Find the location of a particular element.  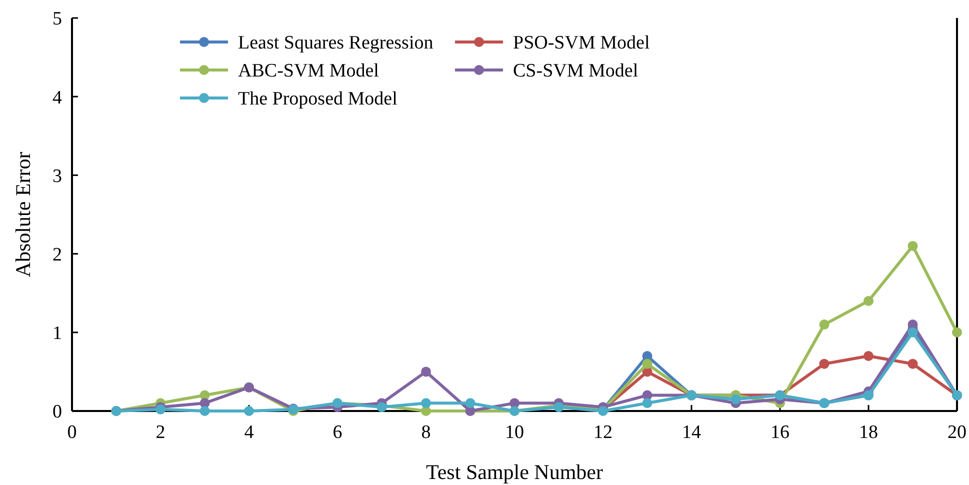

y-tick-label: 0 is located at coordinates (57, 412).